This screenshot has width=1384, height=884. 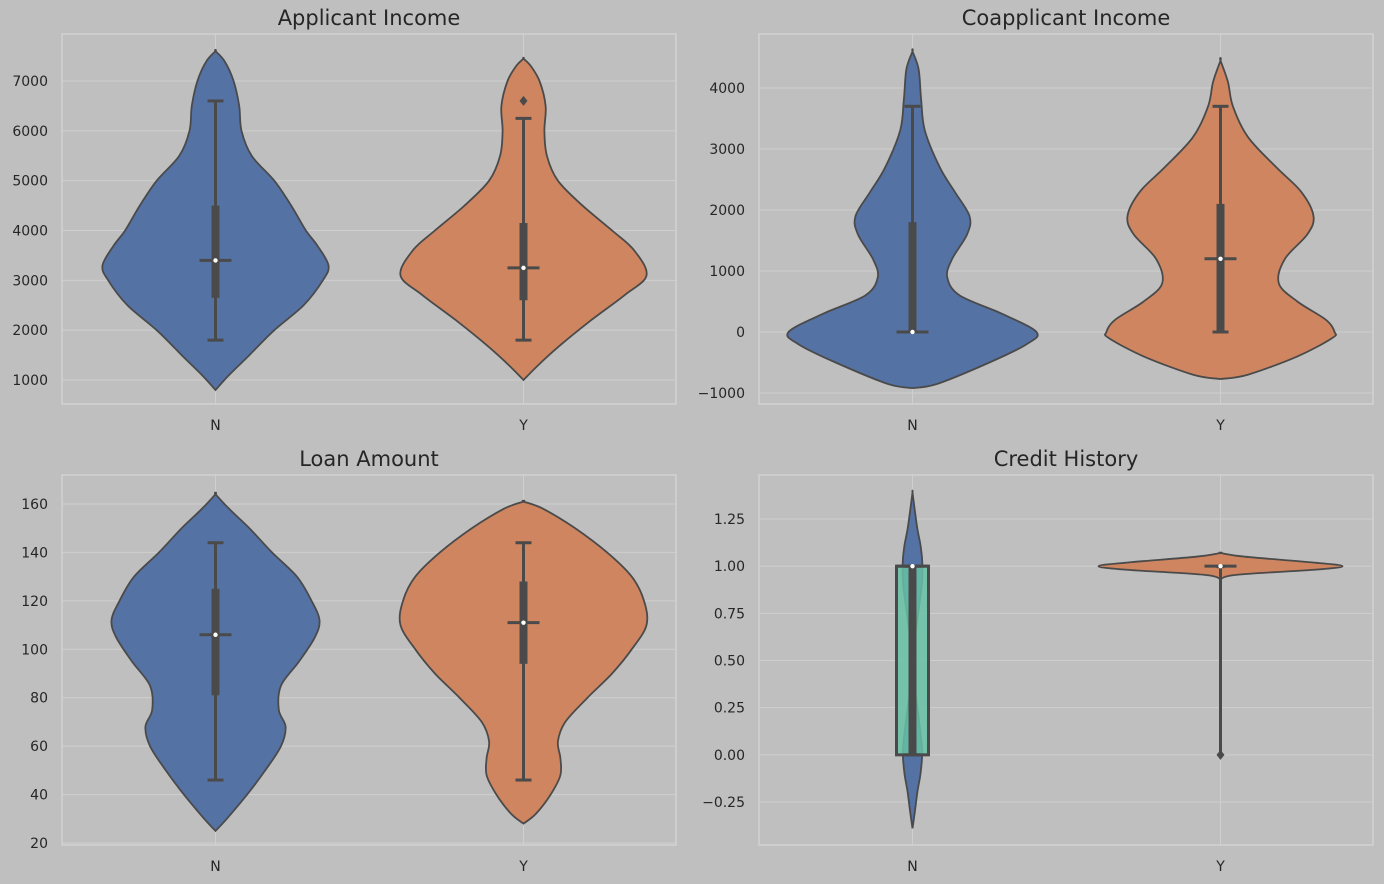 I want to click on chart-title: Coapplicant Income, so click(x=1066, y=18).